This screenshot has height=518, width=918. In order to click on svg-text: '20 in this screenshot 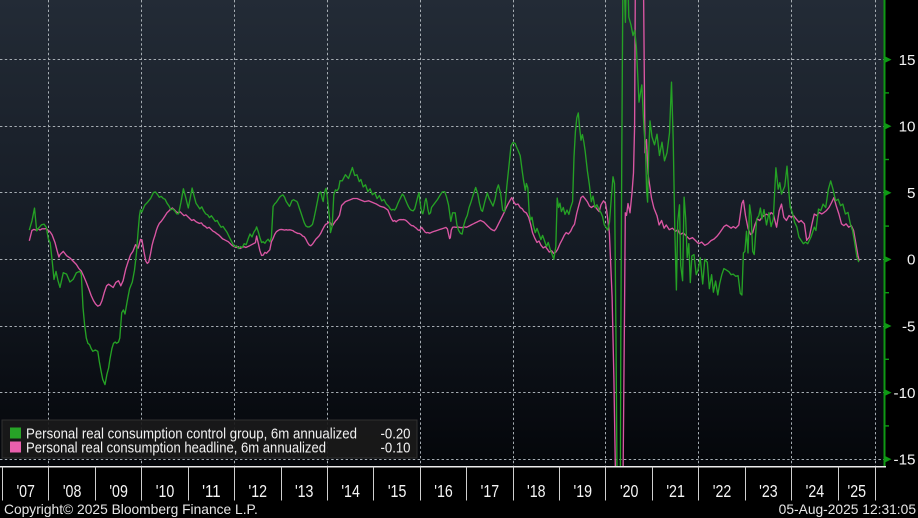, I will do `click(629, 491)`.